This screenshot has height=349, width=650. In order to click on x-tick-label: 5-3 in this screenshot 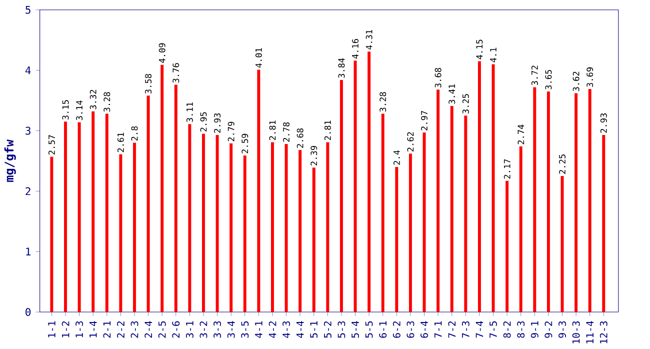, I will do `click(342, 329)`.